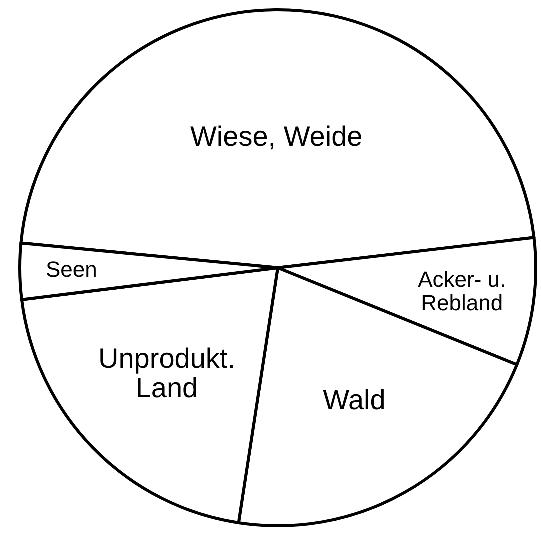 This screenshot has width=541, height=538. I want to click on slice-label: Seen, so click(72, 269).